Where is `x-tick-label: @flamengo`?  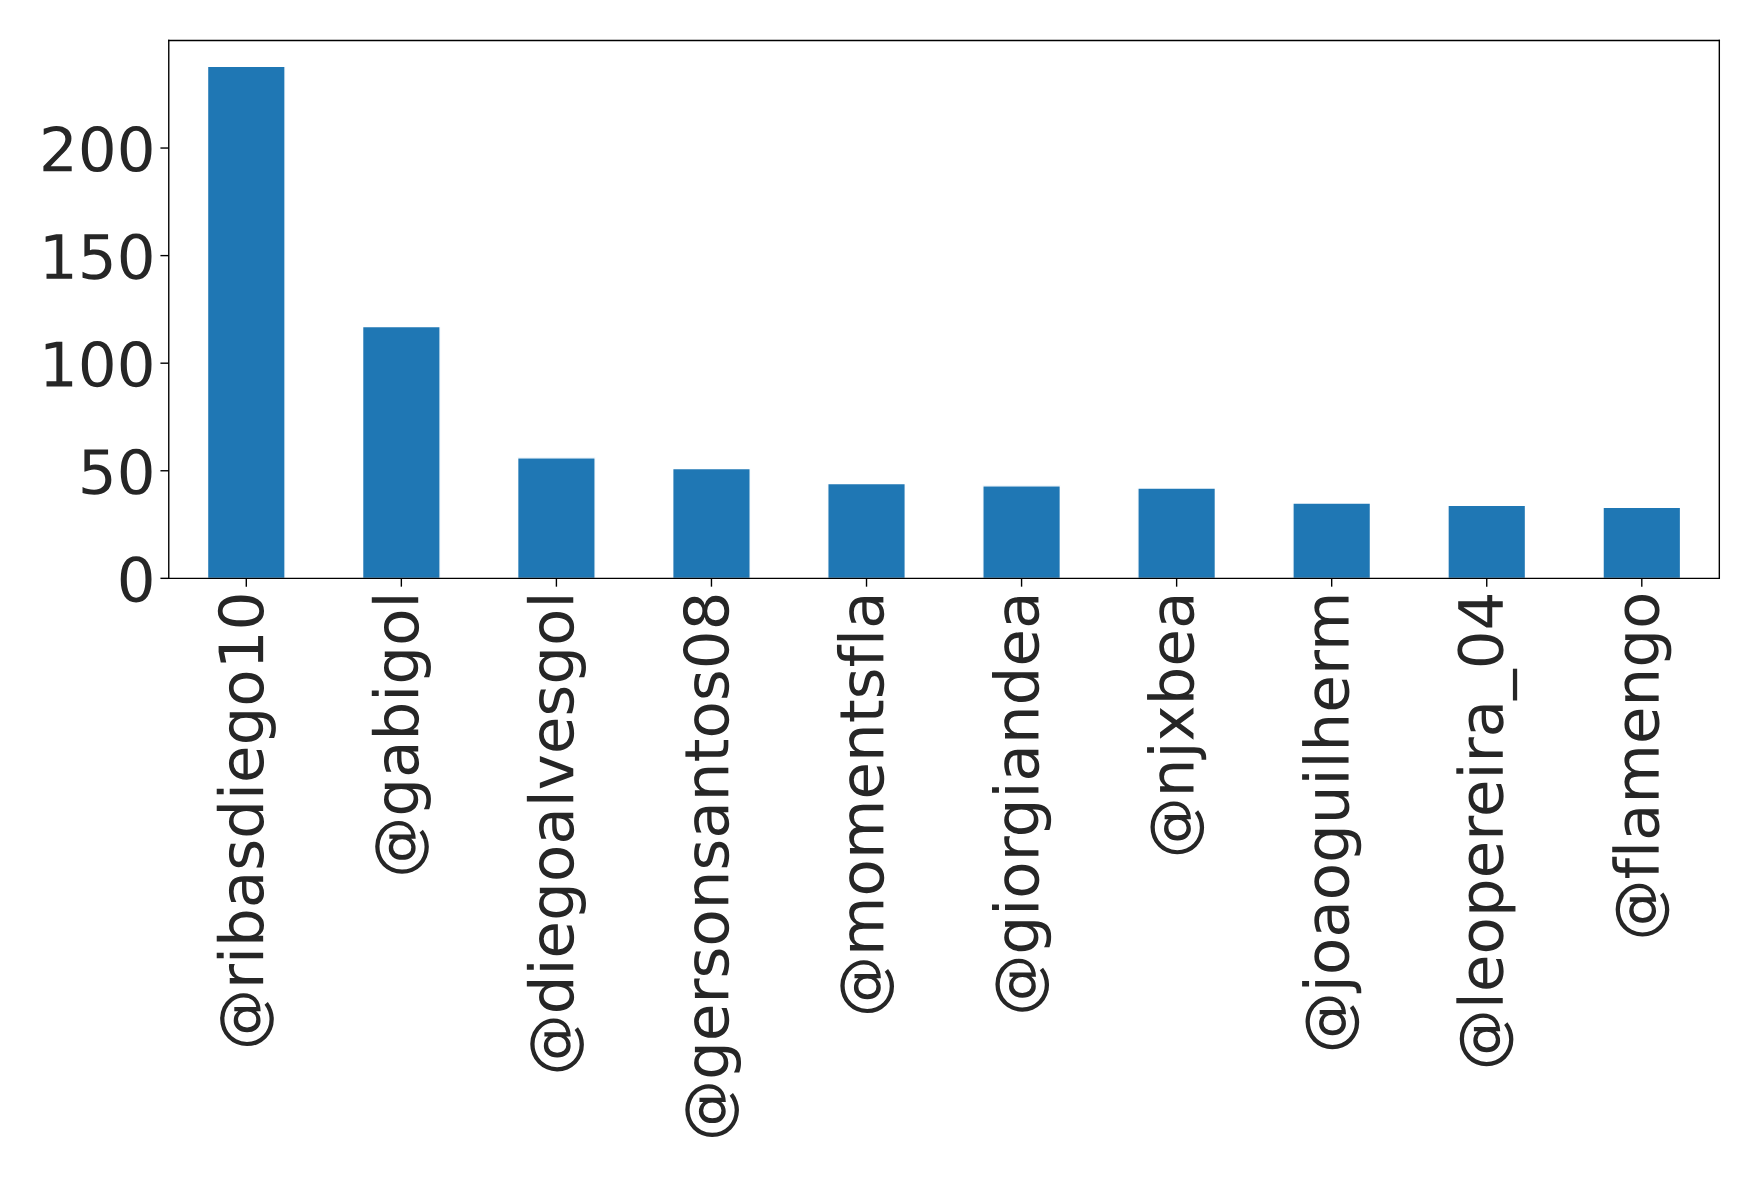
x-tick-label: @flamengo is located at coordinates (1642, 765).